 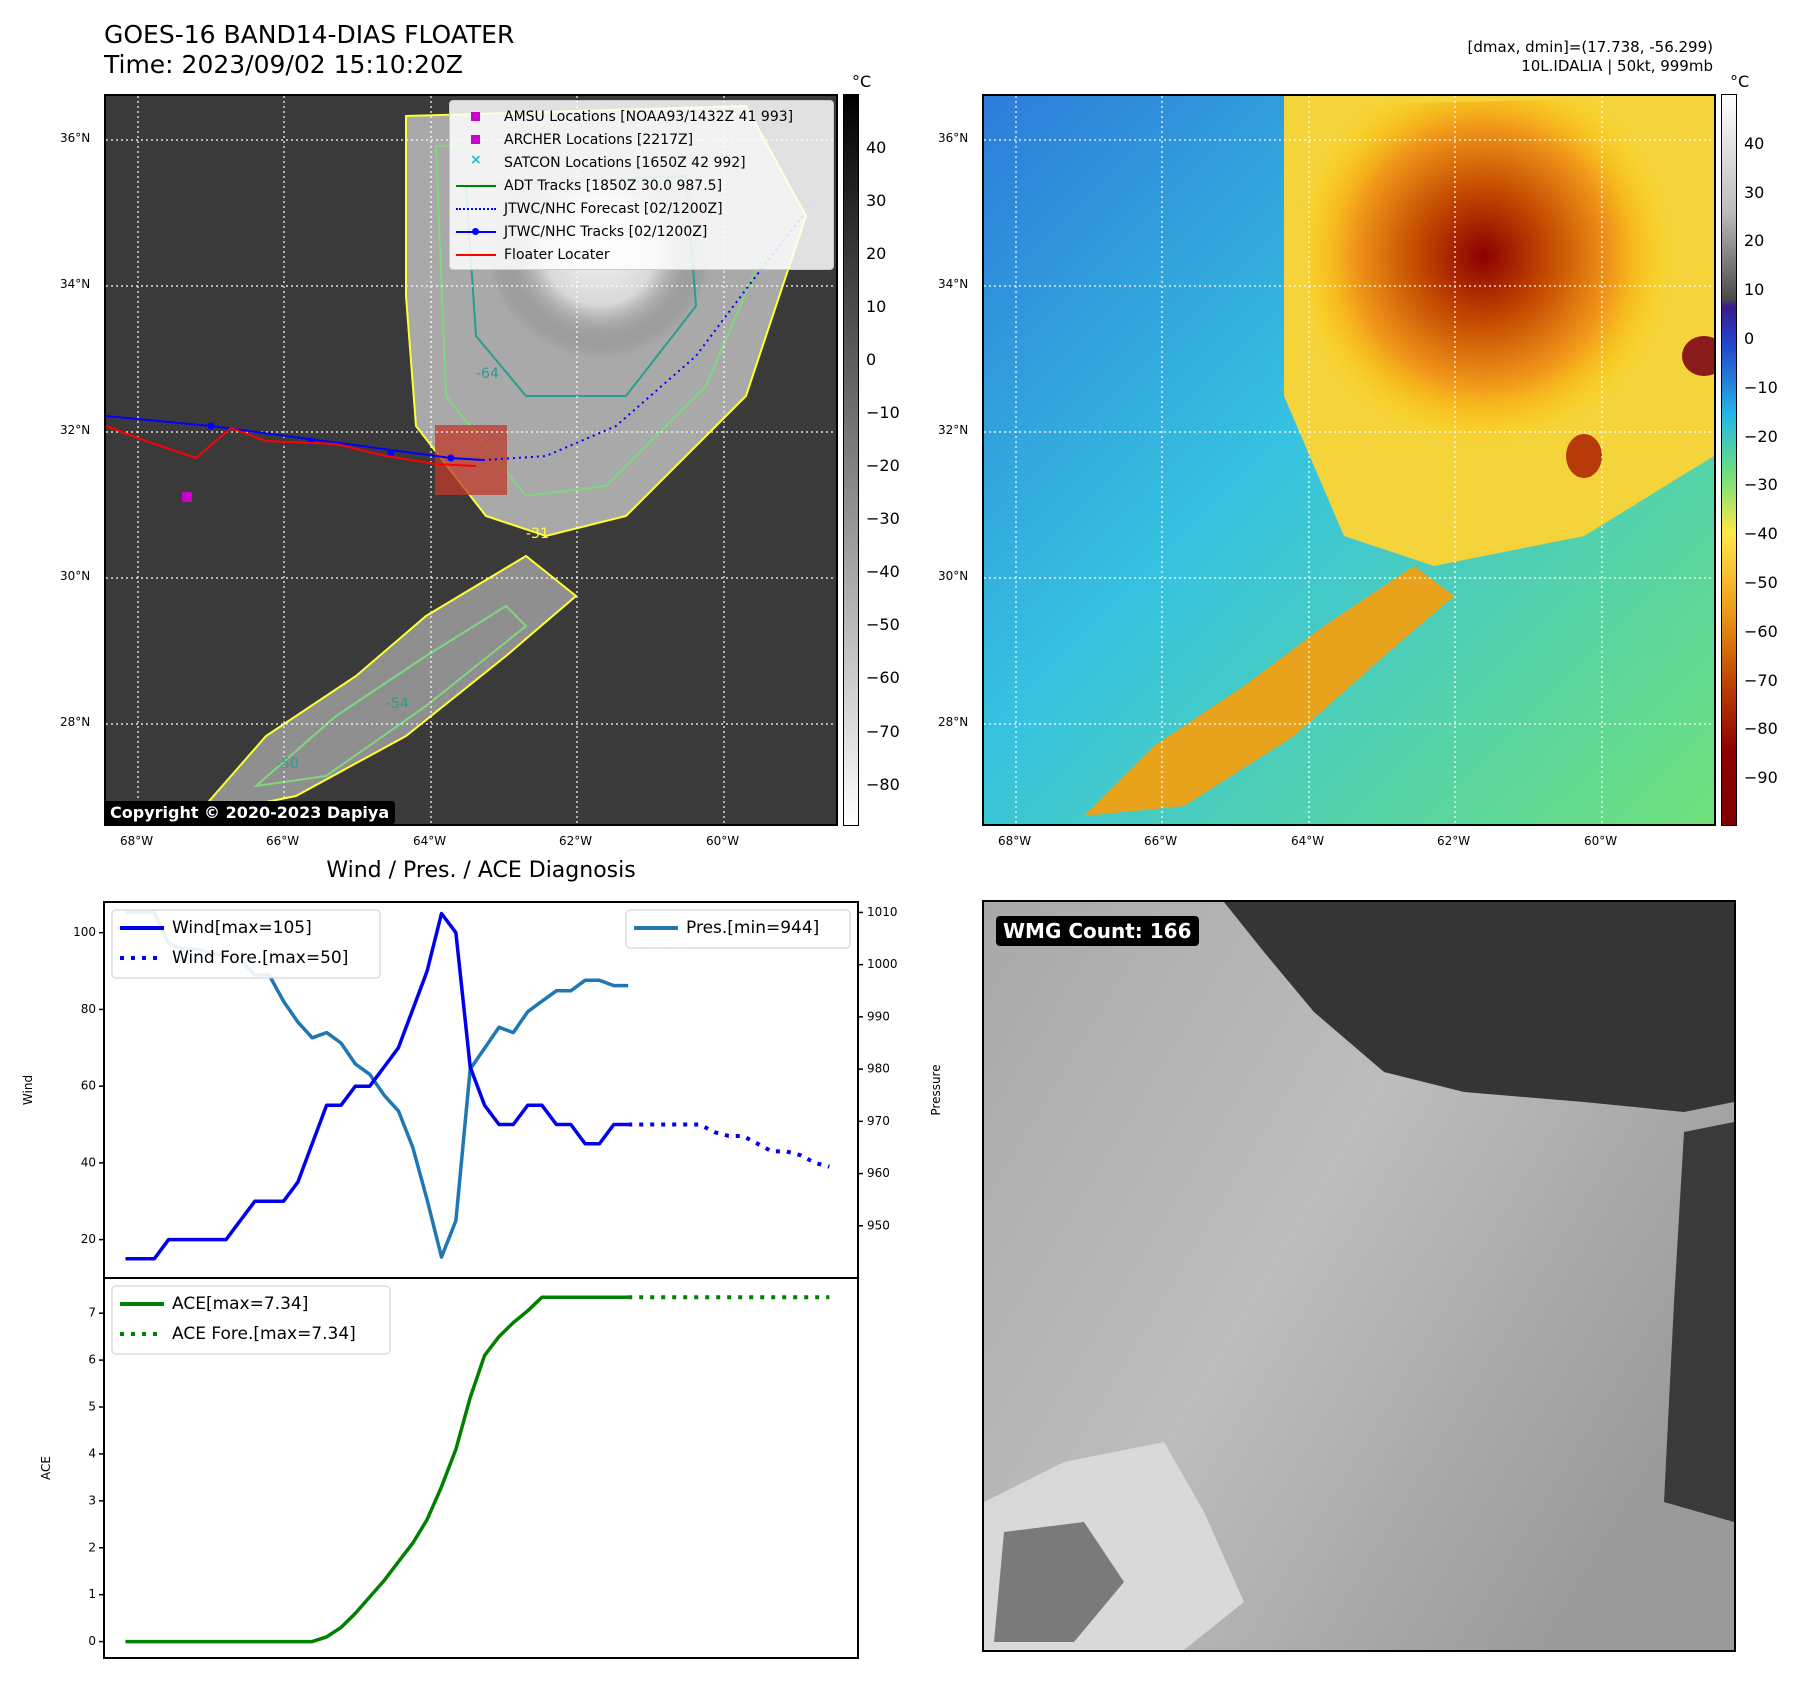 What do you see at coordinates (377, 1469) in the screenshot?
I see `ace-series-line` at bounding box center [377, 1469].